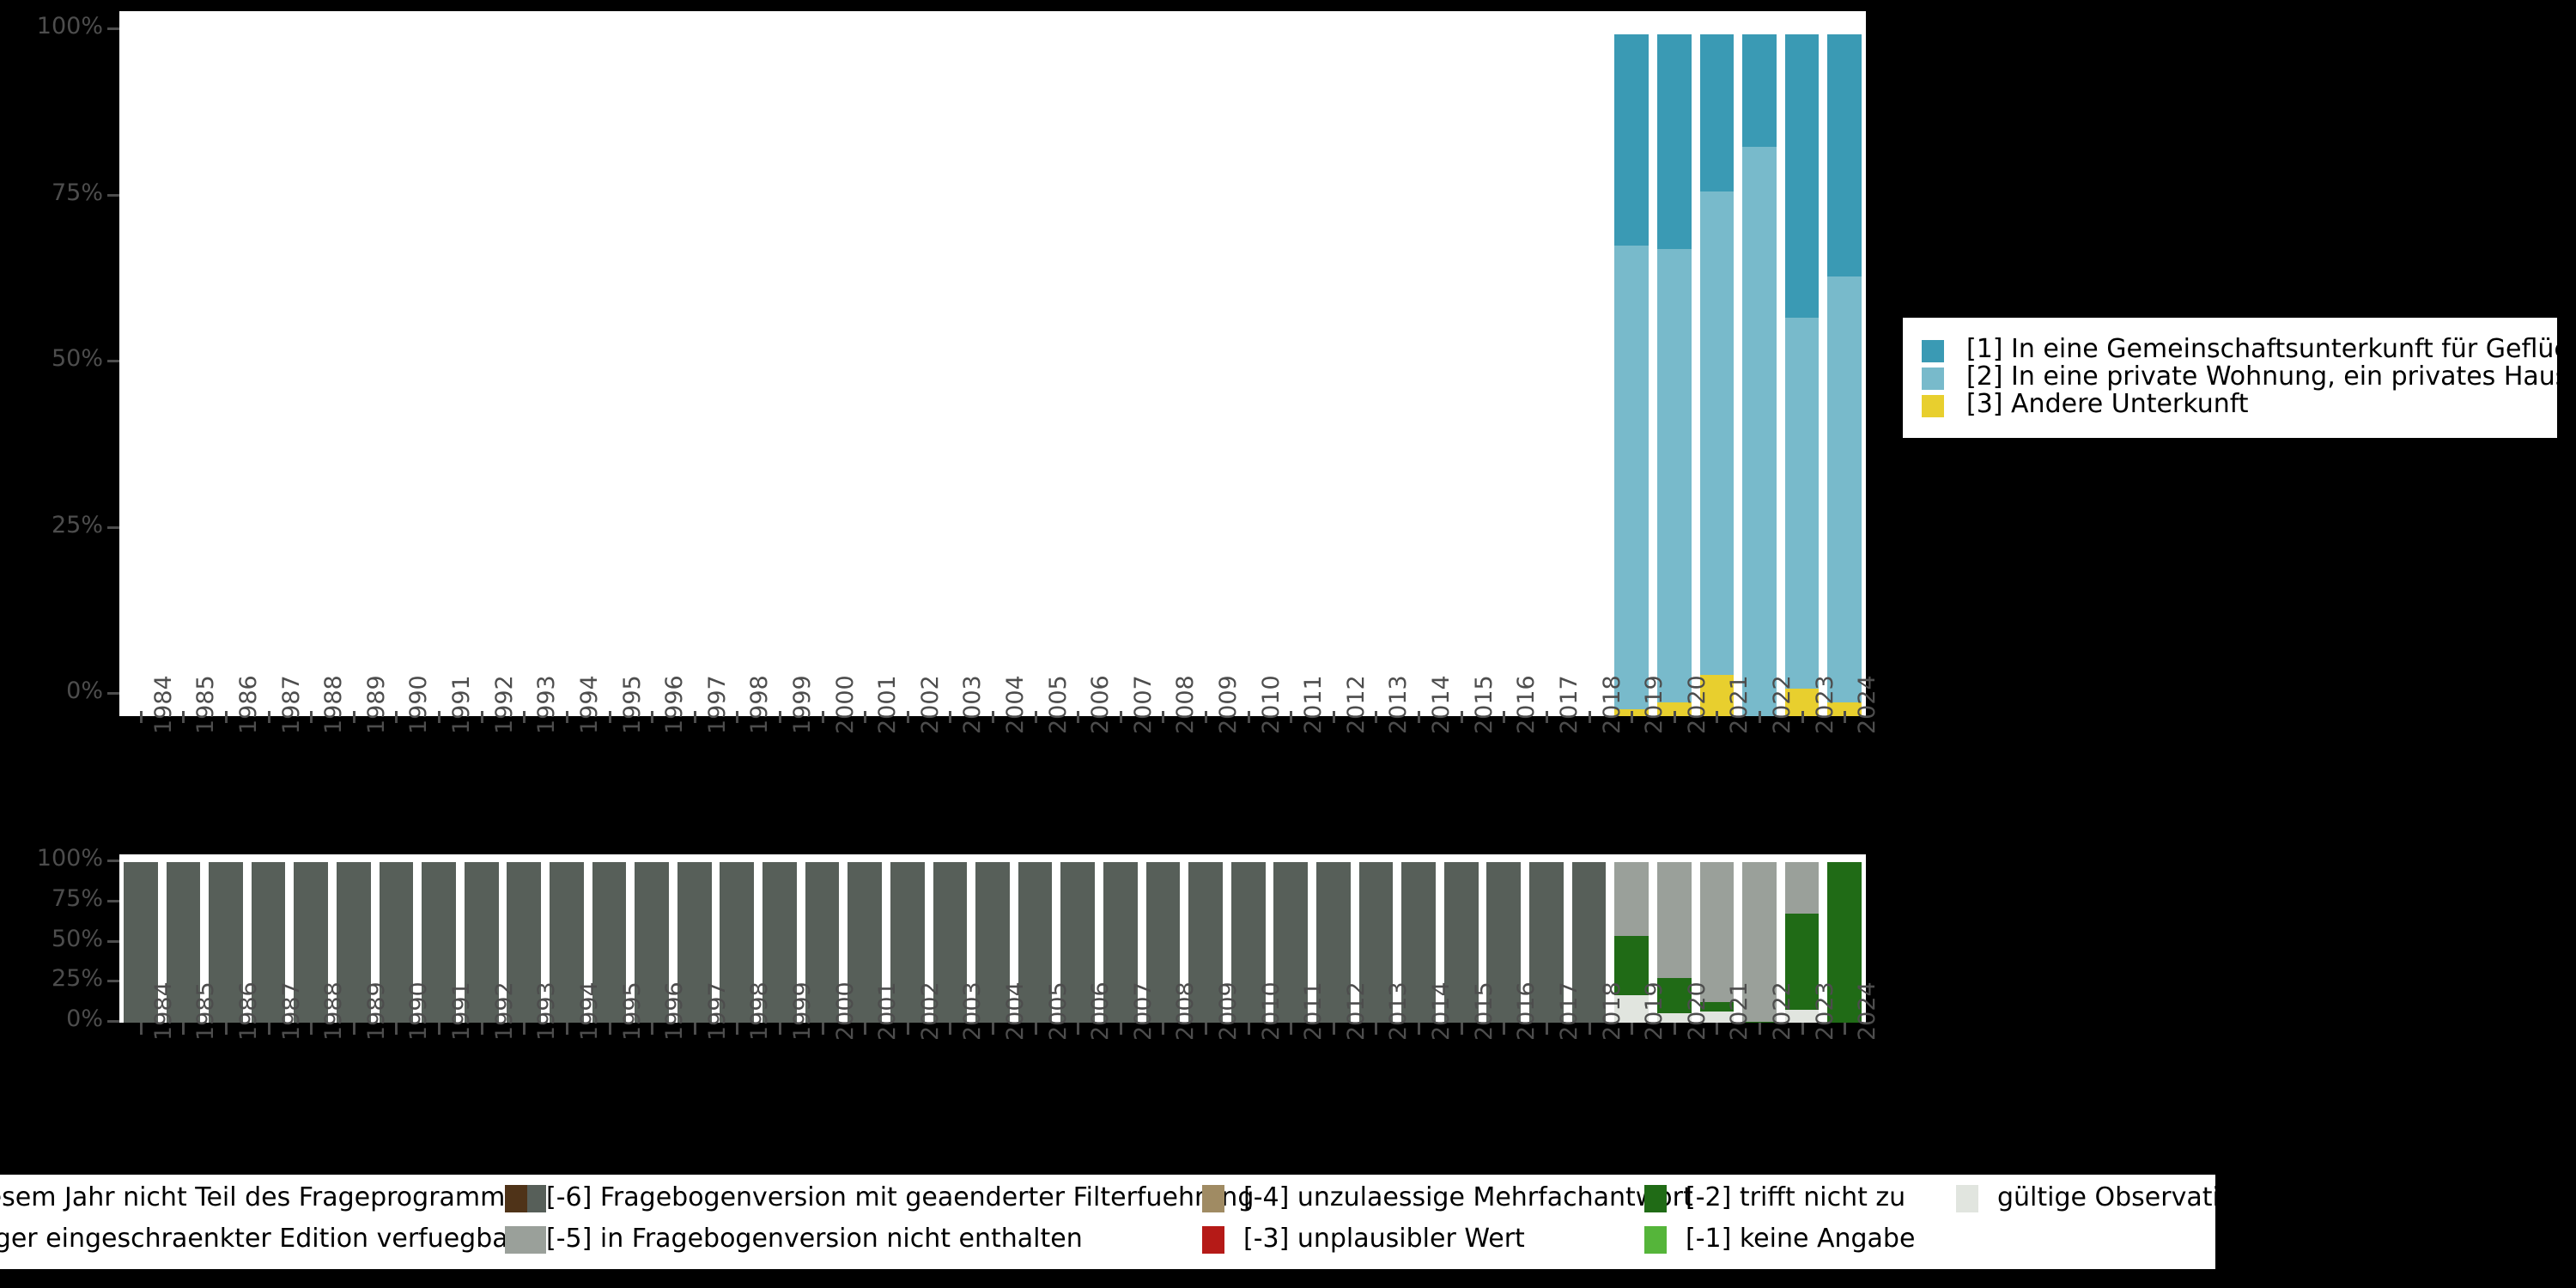 The height and width of the screenshot is (1288, 2576). Describe the element at coordinates (504, 704) in the screenshot. I see `x-tick-label: 1992` at that location.